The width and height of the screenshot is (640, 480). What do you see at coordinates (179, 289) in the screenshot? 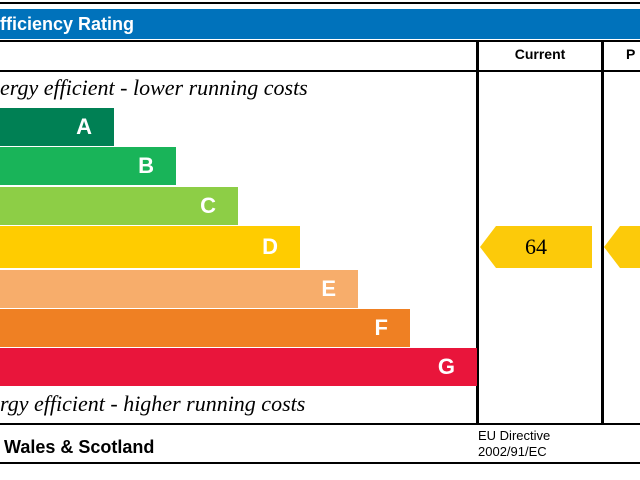
I see `rating-bar-e: E` at bounding box center [179, 289].